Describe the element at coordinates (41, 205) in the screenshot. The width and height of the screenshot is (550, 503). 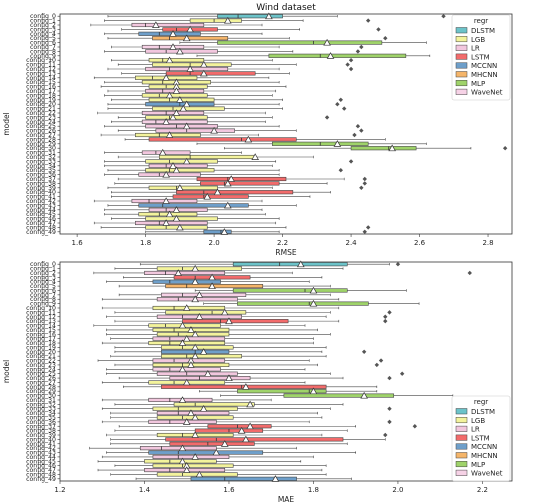
I see `y-tick-label: config_43` at that location.